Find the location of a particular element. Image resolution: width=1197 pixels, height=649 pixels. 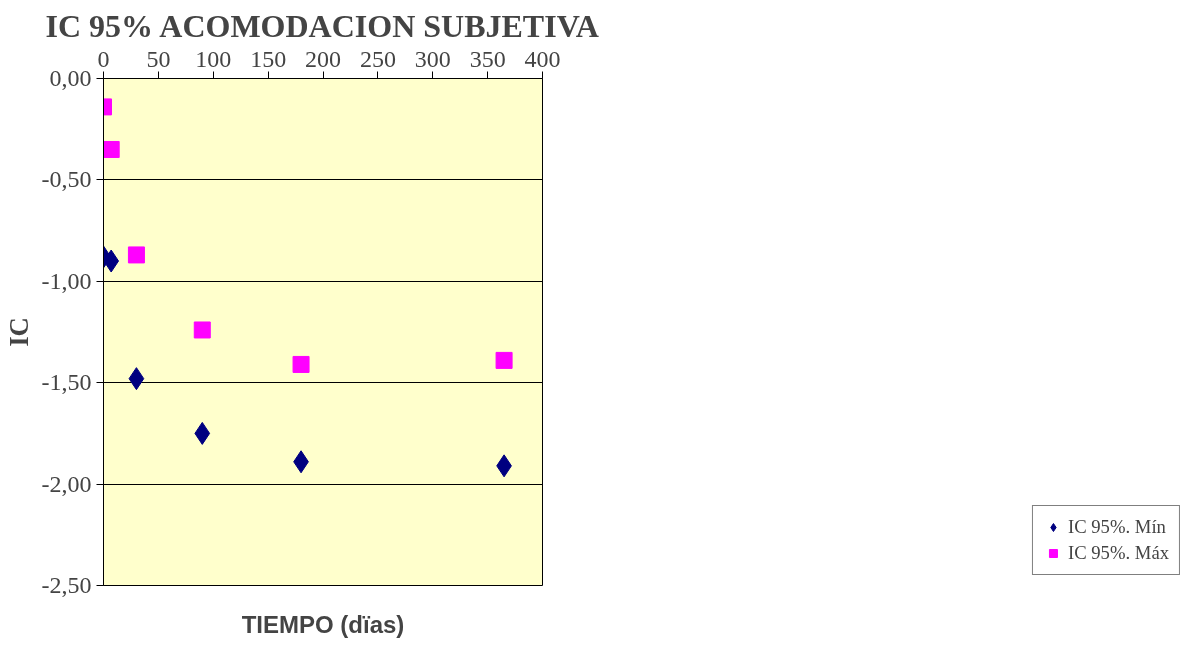

x-tick-label: 100 is located at coordinates (213, 58).